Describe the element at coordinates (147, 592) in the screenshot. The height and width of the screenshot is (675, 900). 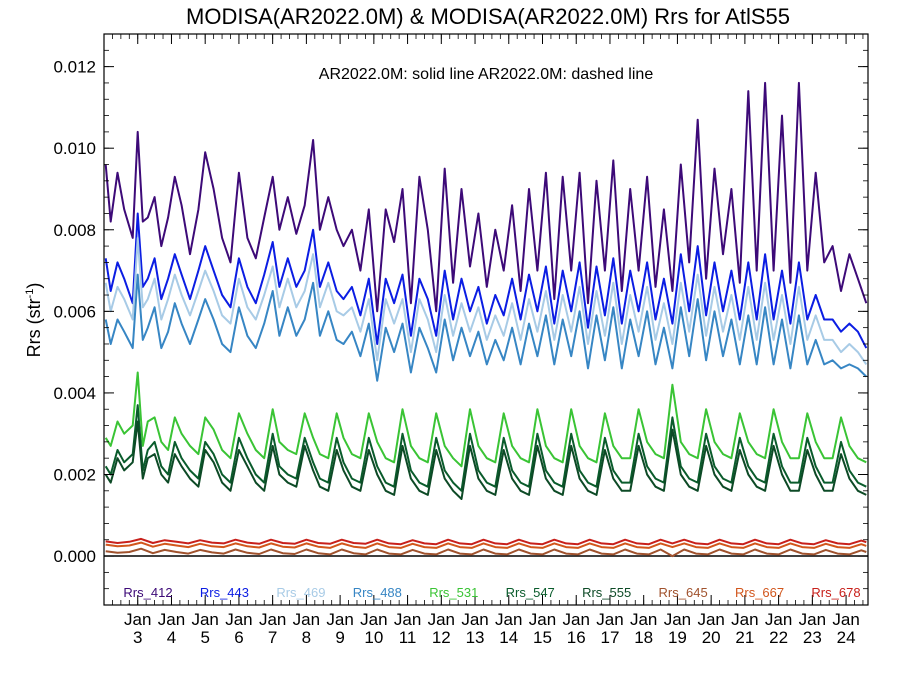
I see `legend-entry-rrs-412: Rrs_412` at that location.